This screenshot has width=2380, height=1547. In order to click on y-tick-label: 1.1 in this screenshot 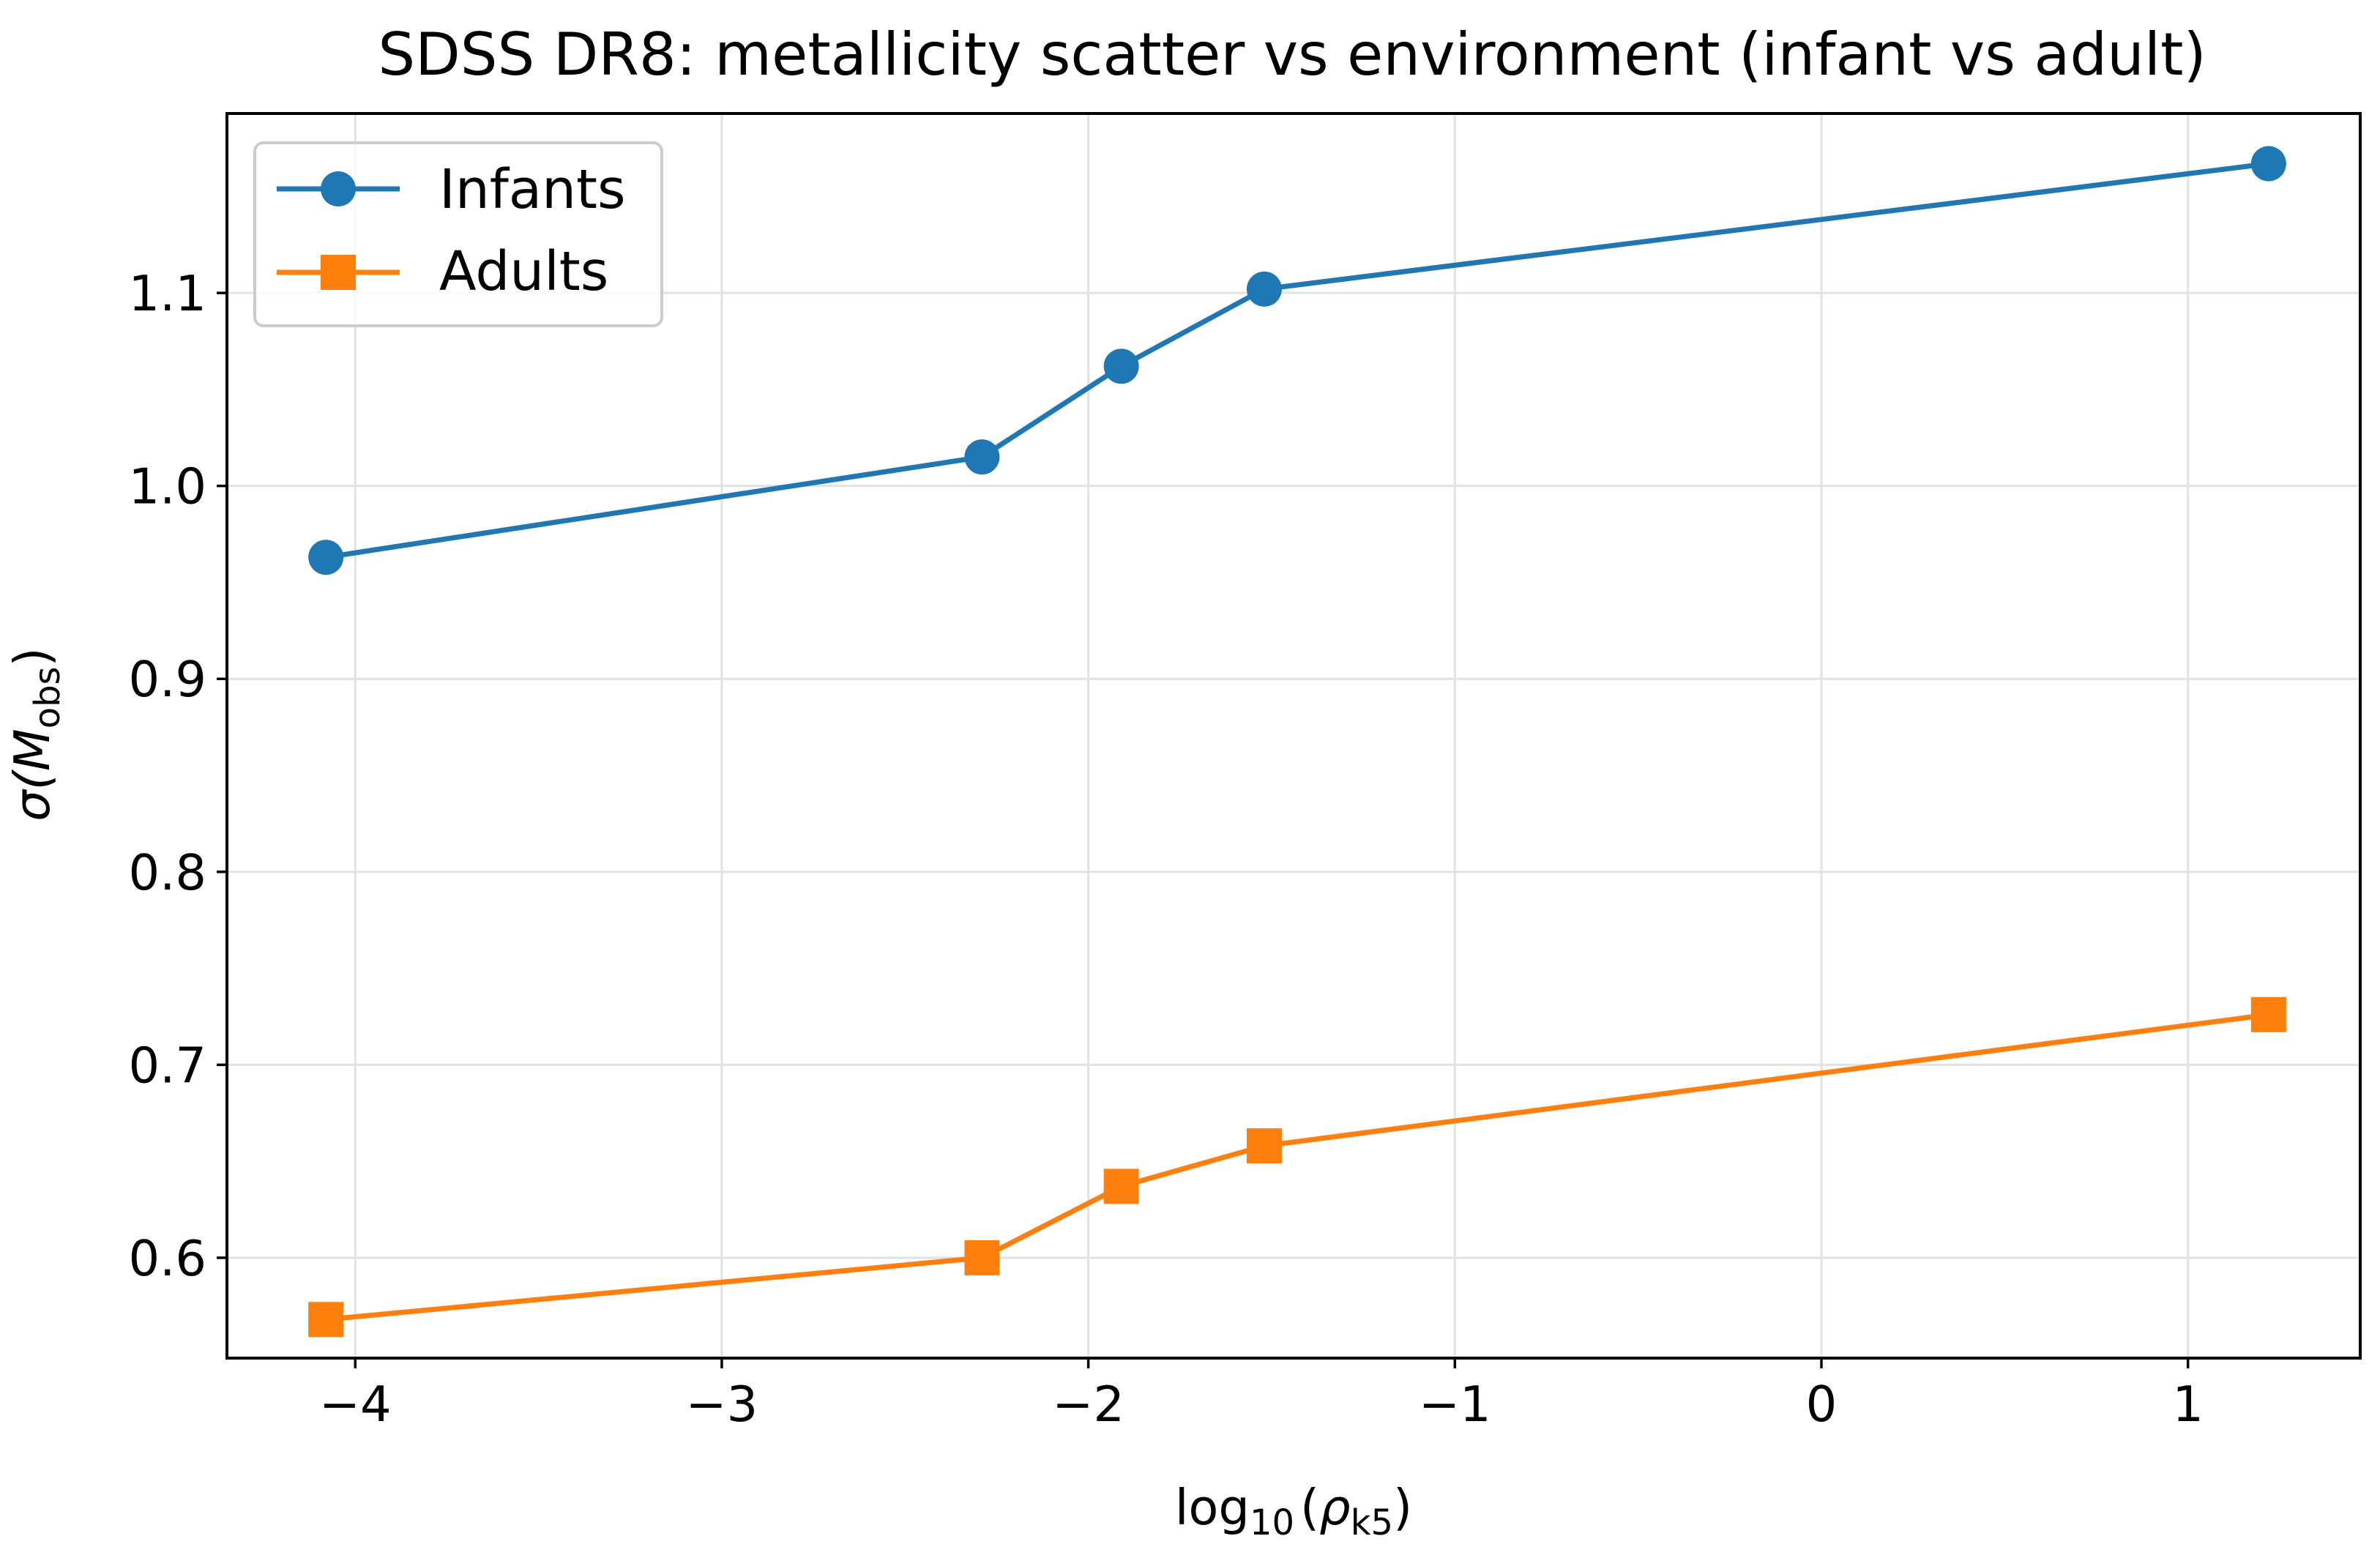, I will do `click(167, 293)`.